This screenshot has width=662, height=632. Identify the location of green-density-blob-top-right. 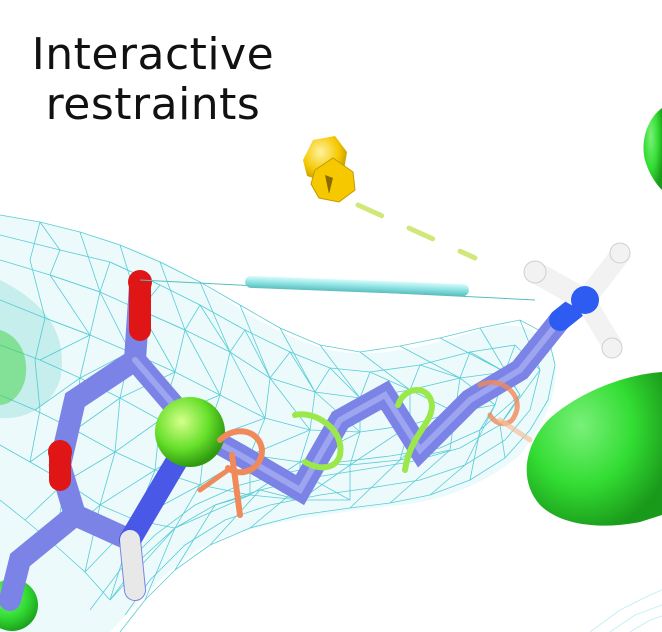
(652, 149).